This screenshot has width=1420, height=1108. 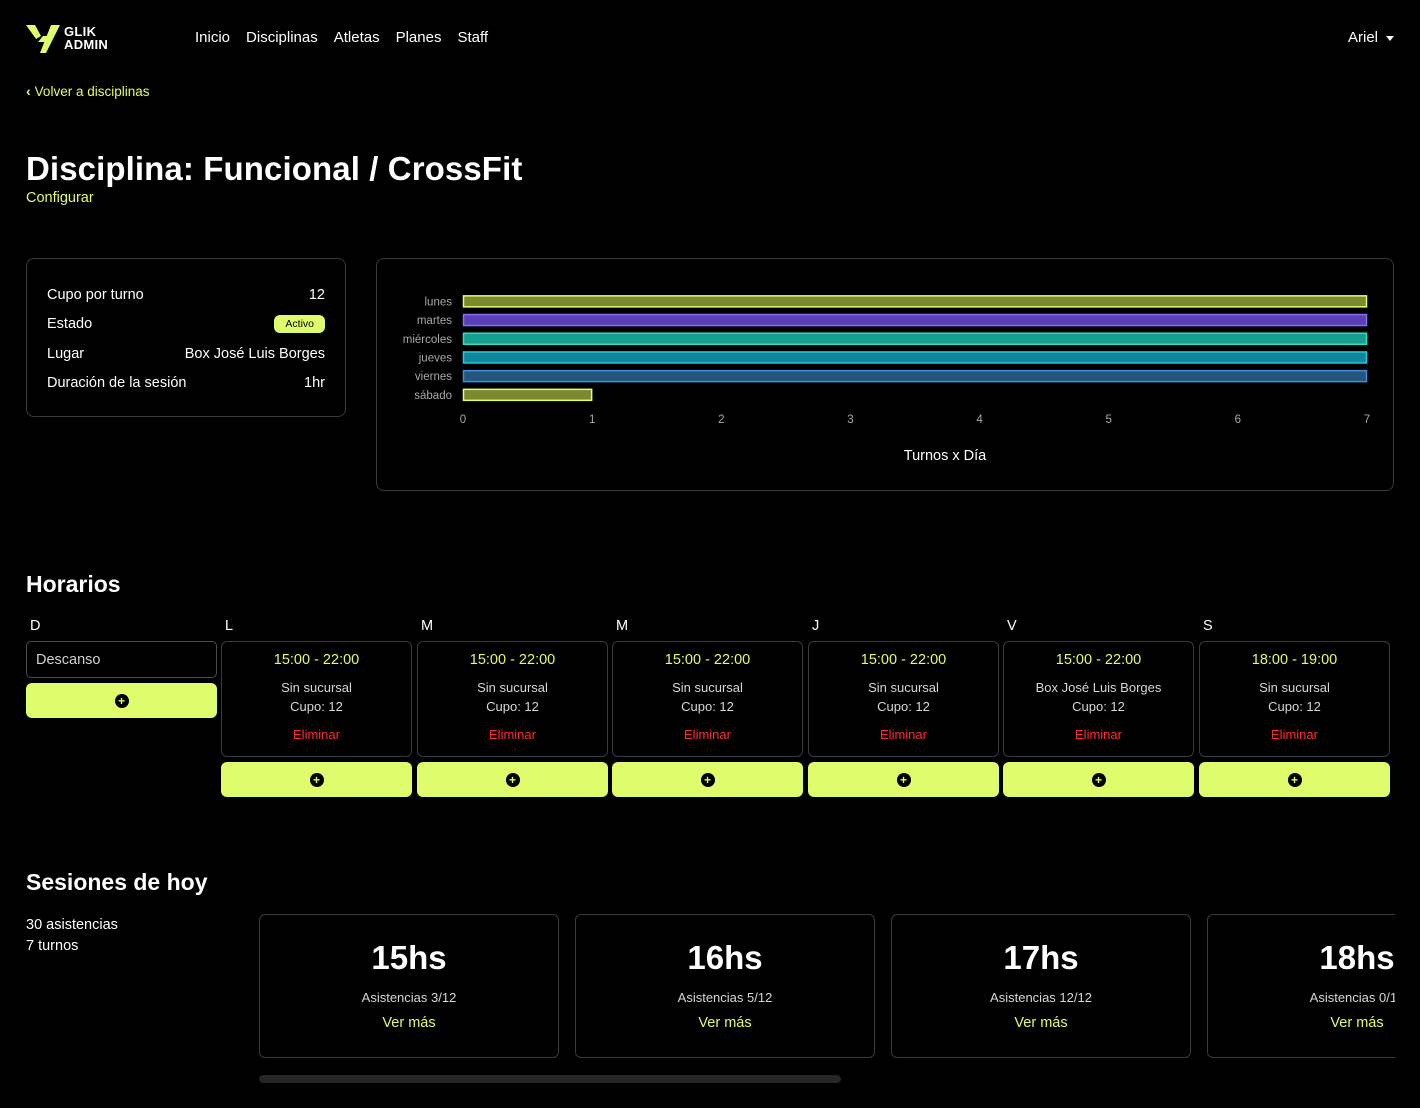 What do you see at coordinates (87, 91) in the screenshot?
I see `back-to-disciplines-link: ‹ Volver a disciplinas` at bounding box center [87, 91].